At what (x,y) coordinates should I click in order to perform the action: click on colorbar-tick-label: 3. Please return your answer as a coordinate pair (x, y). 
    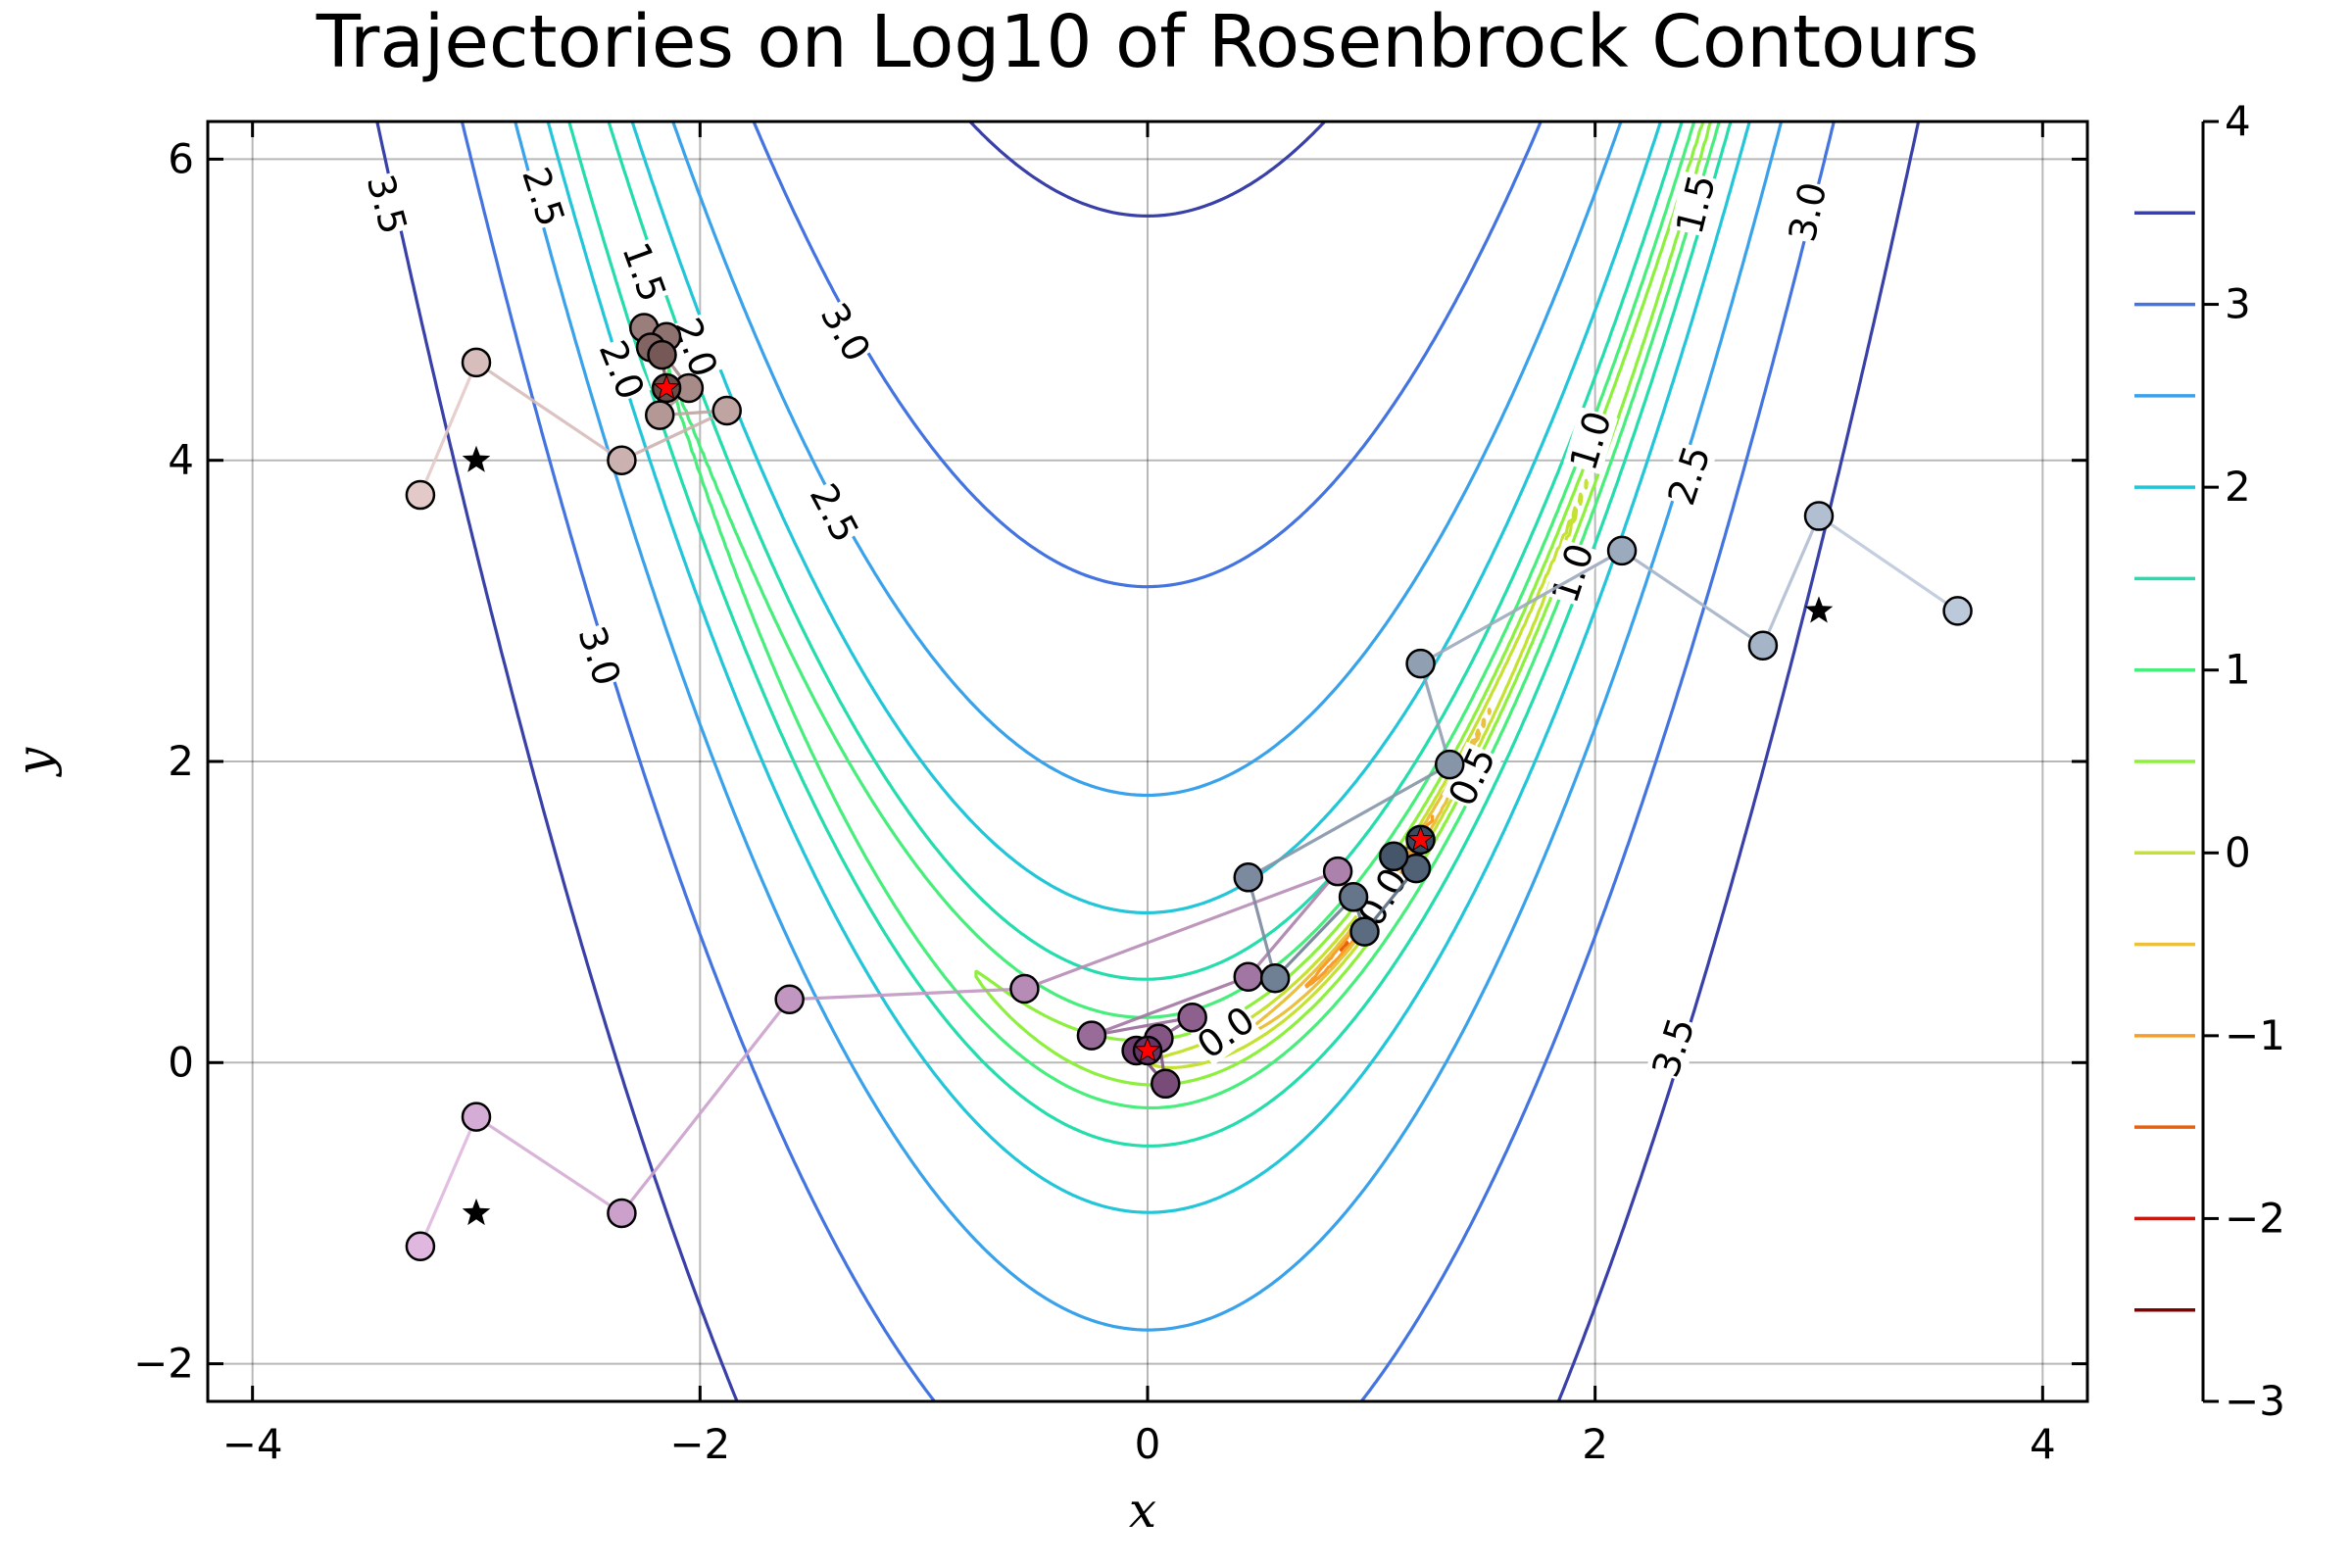
    Looking at the image, I should click on (2238, 304).